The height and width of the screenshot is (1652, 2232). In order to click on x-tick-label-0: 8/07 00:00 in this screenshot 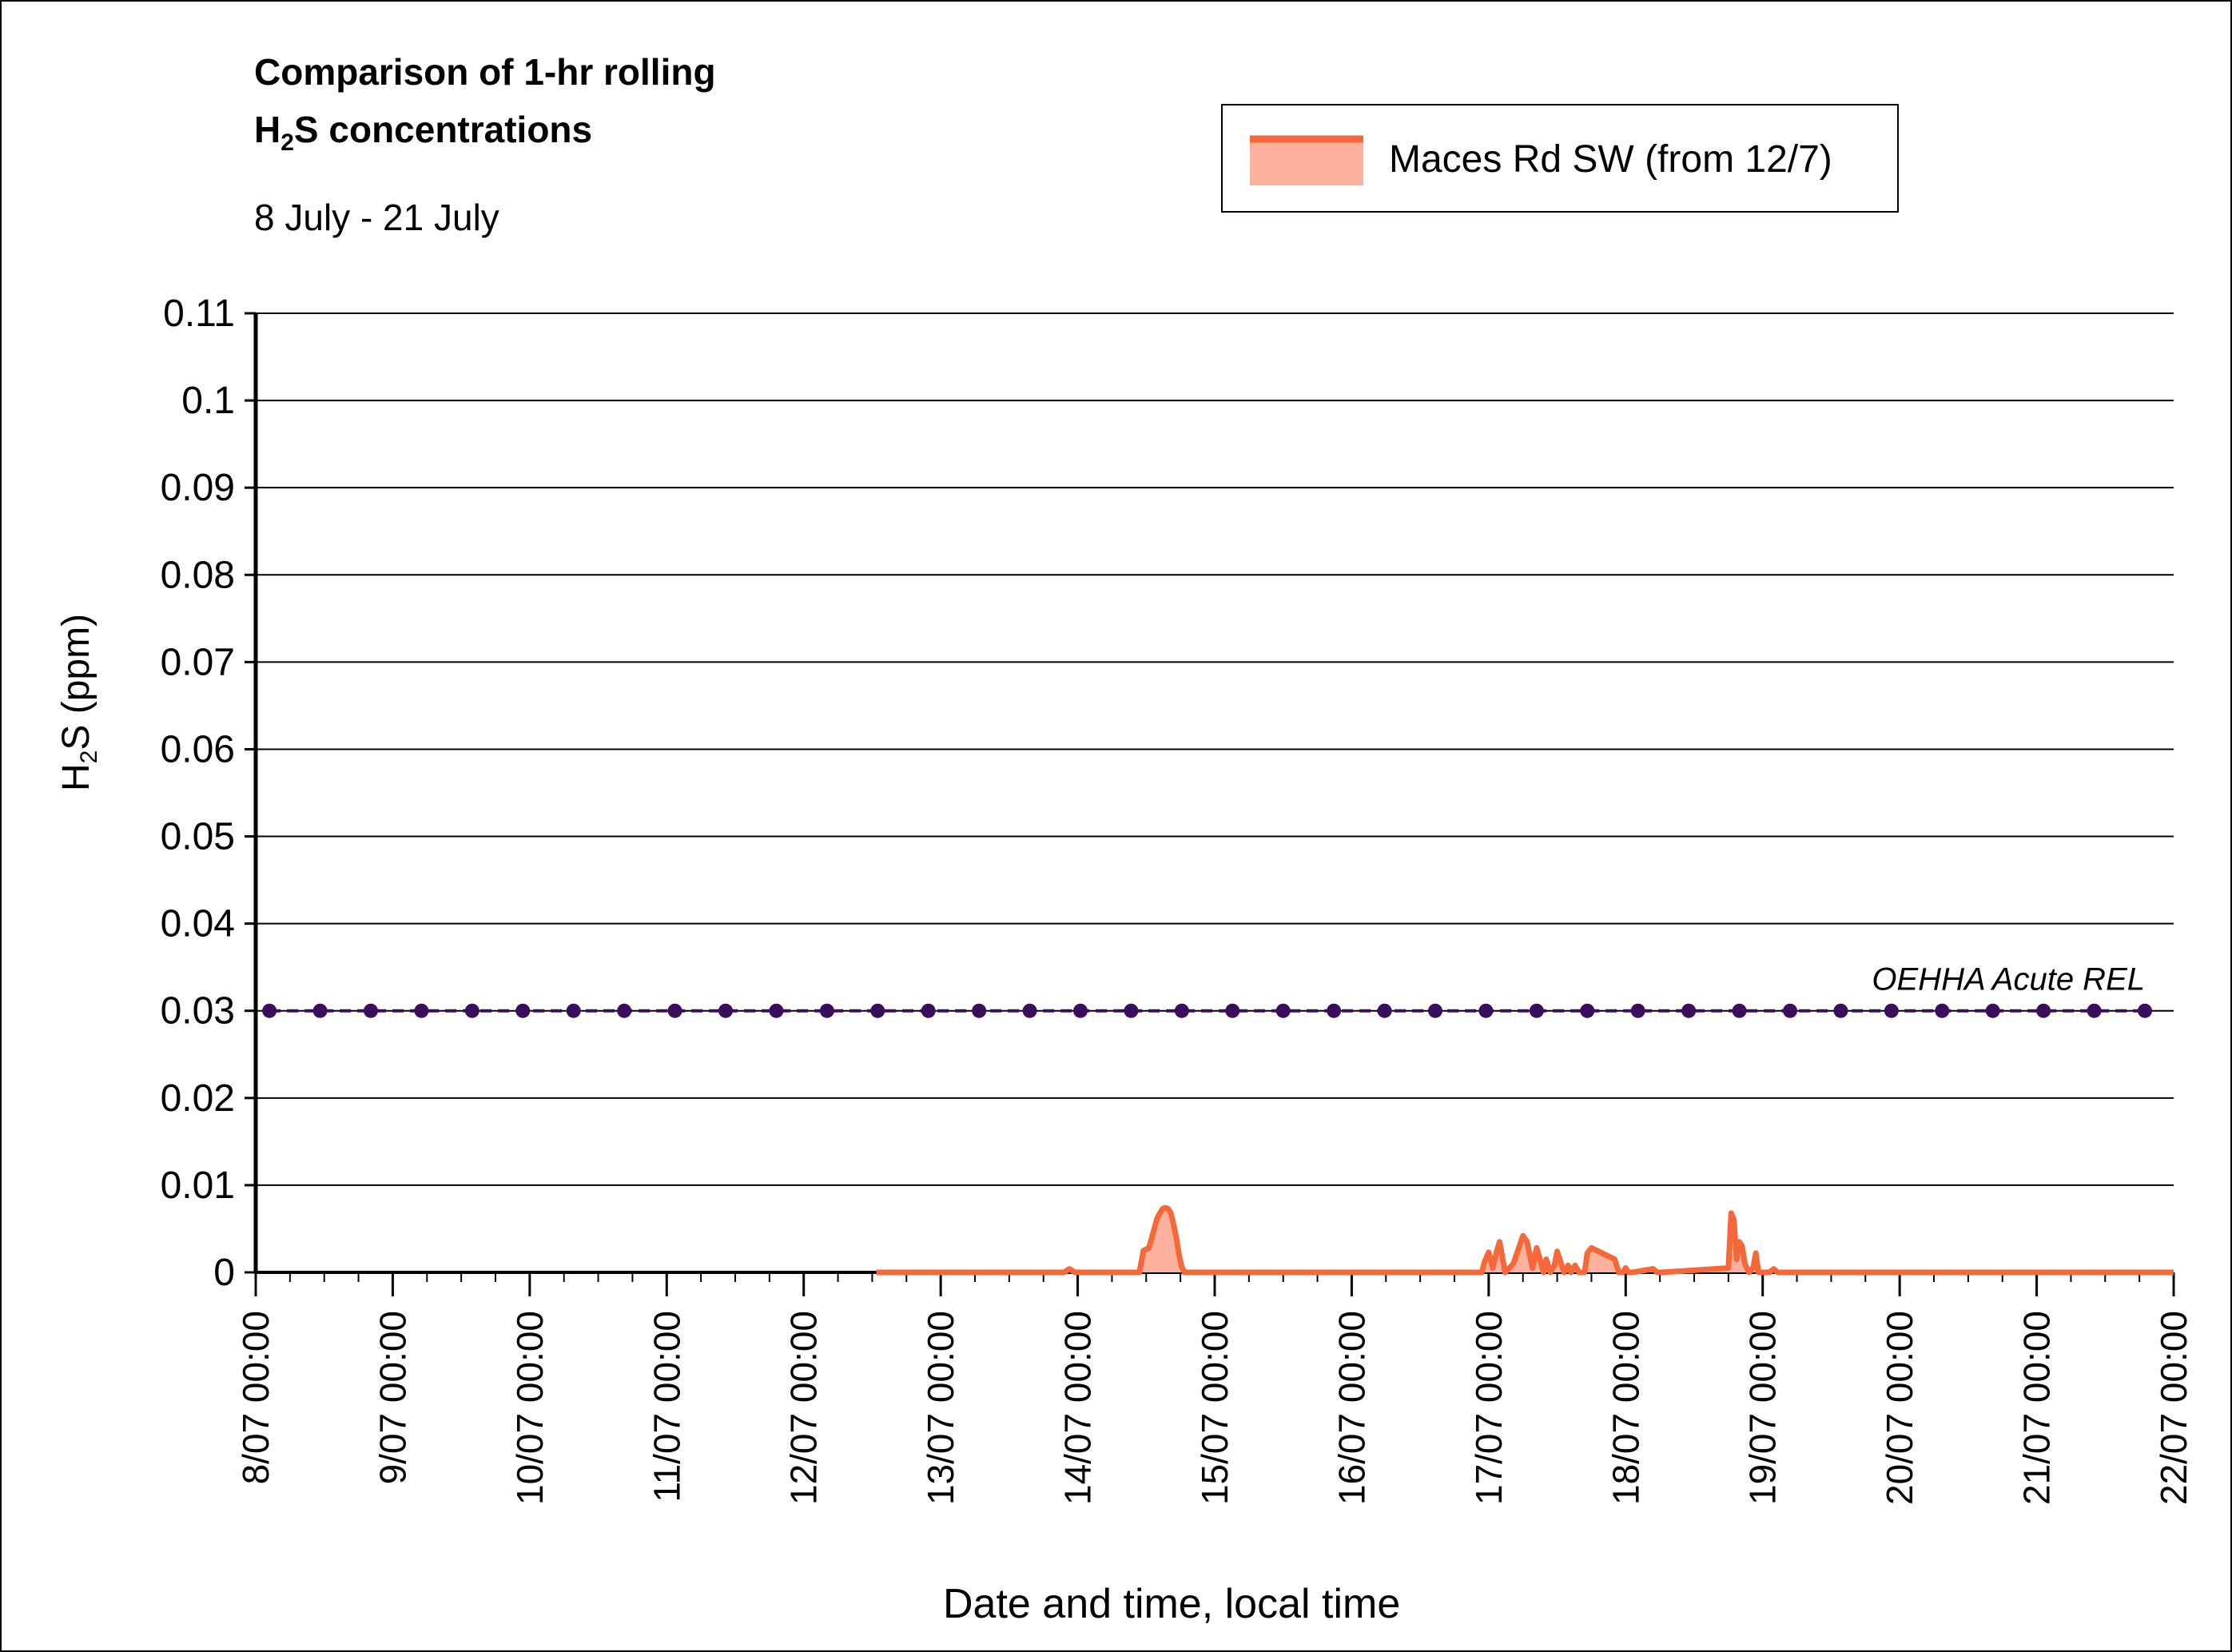, I will do `click(256, 1397)`.